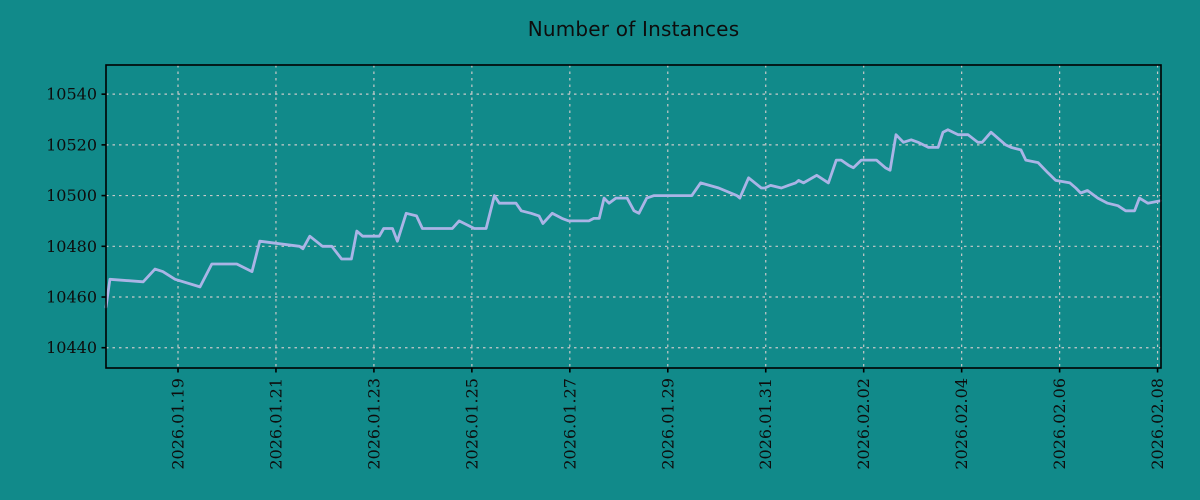 The height and width of the screenshot is (500, 1200). What do you see at coordinates (569, 424) in the screenshot?
I see `x-tick-label: 2026.01.27` at bounding box center [569, 424].